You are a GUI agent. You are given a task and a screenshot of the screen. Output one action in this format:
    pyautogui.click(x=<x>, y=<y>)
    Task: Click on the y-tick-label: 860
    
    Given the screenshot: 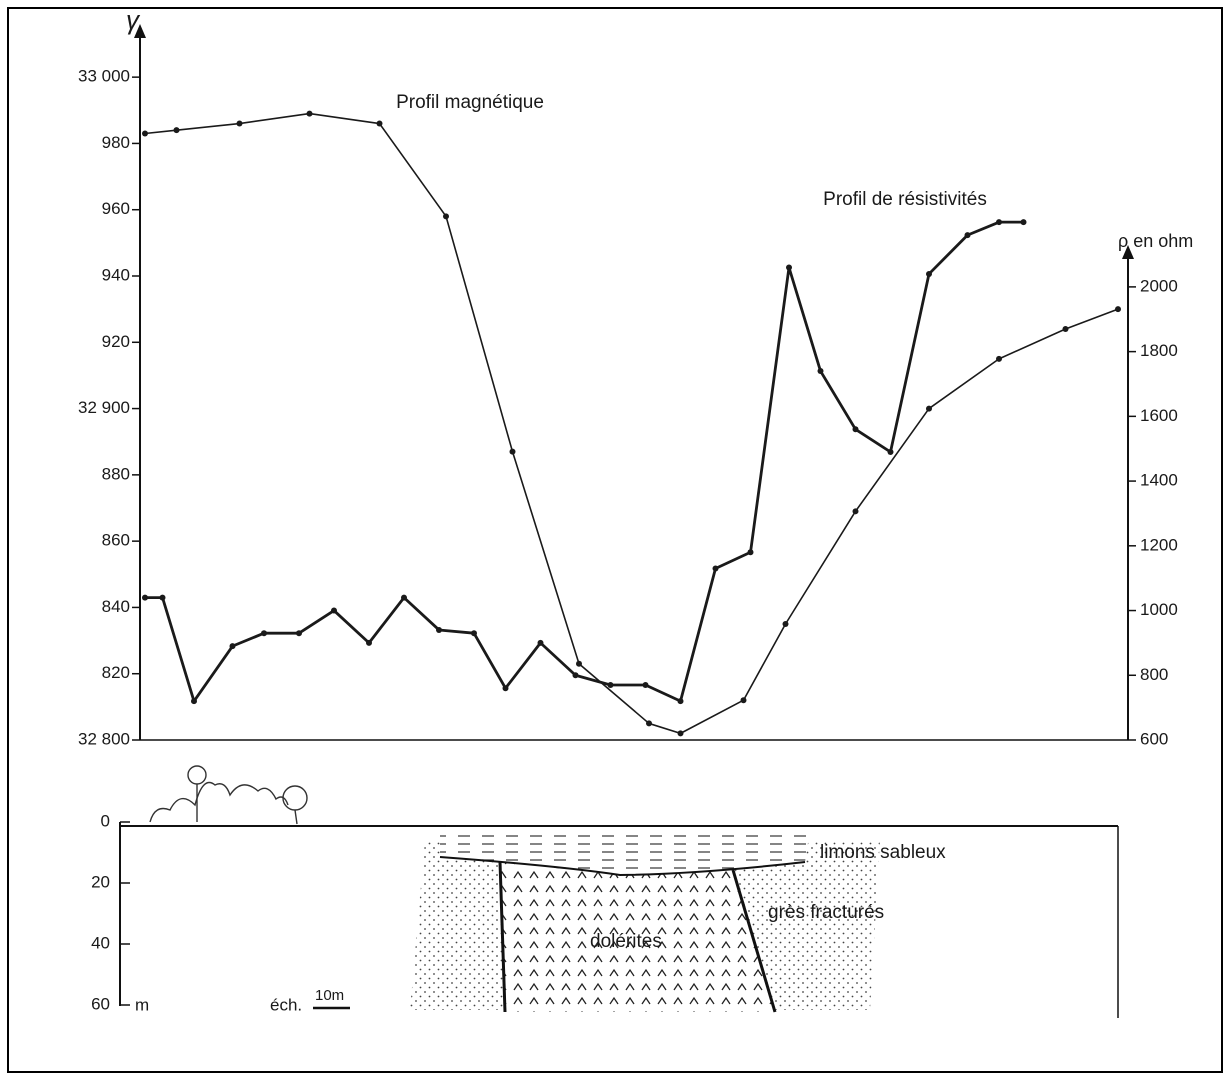 What is the action you would take?
    pyautogui.click(x=116, y=540)
    